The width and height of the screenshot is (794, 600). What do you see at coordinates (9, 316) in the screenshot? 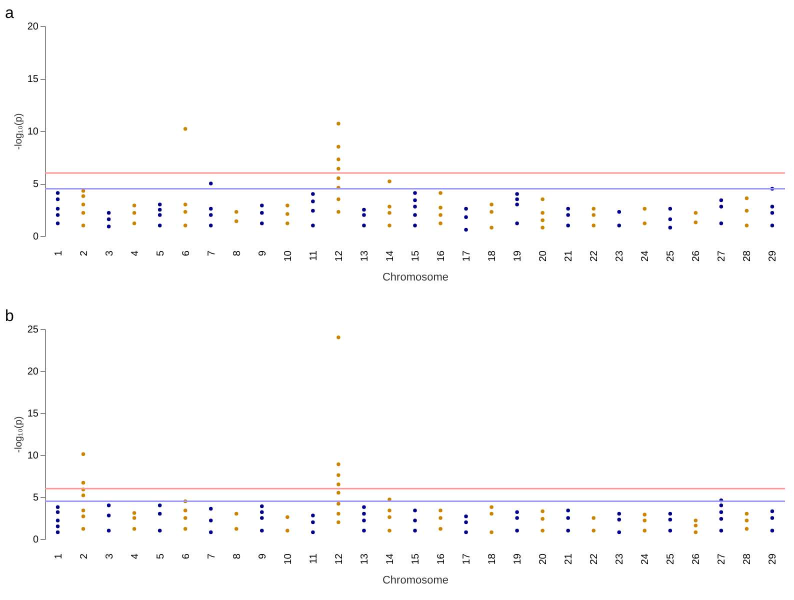
I see `chart-title: b` at bounding box center [9, 316].